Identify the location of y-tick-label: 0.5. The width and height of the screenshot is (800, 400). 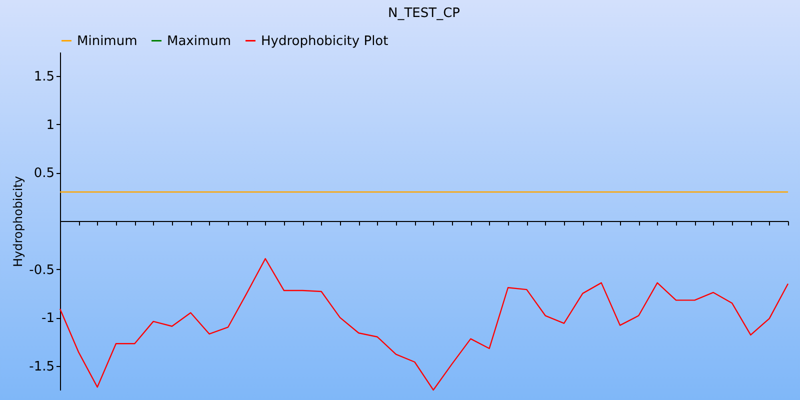
(44, 174).